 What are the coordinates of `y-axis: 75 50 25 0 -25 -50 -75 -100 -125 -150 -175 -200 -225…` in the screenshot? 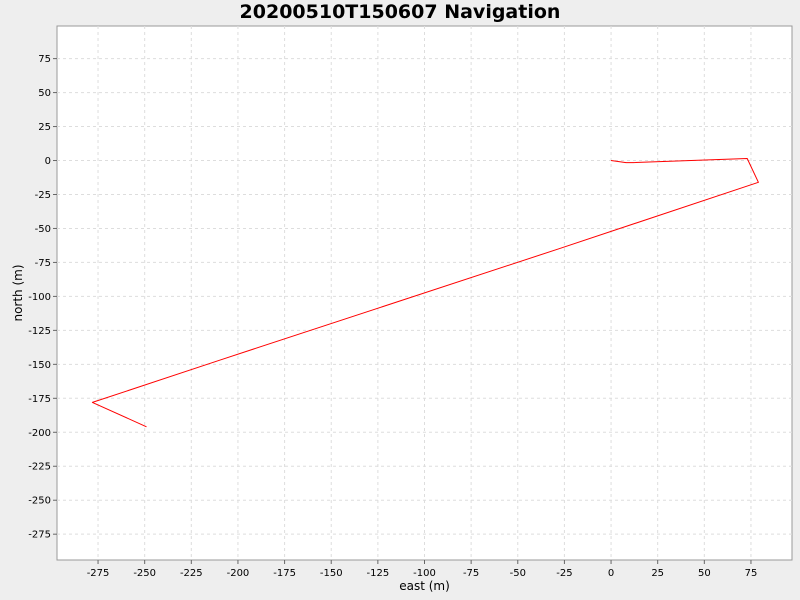 It's located at (42, 297).